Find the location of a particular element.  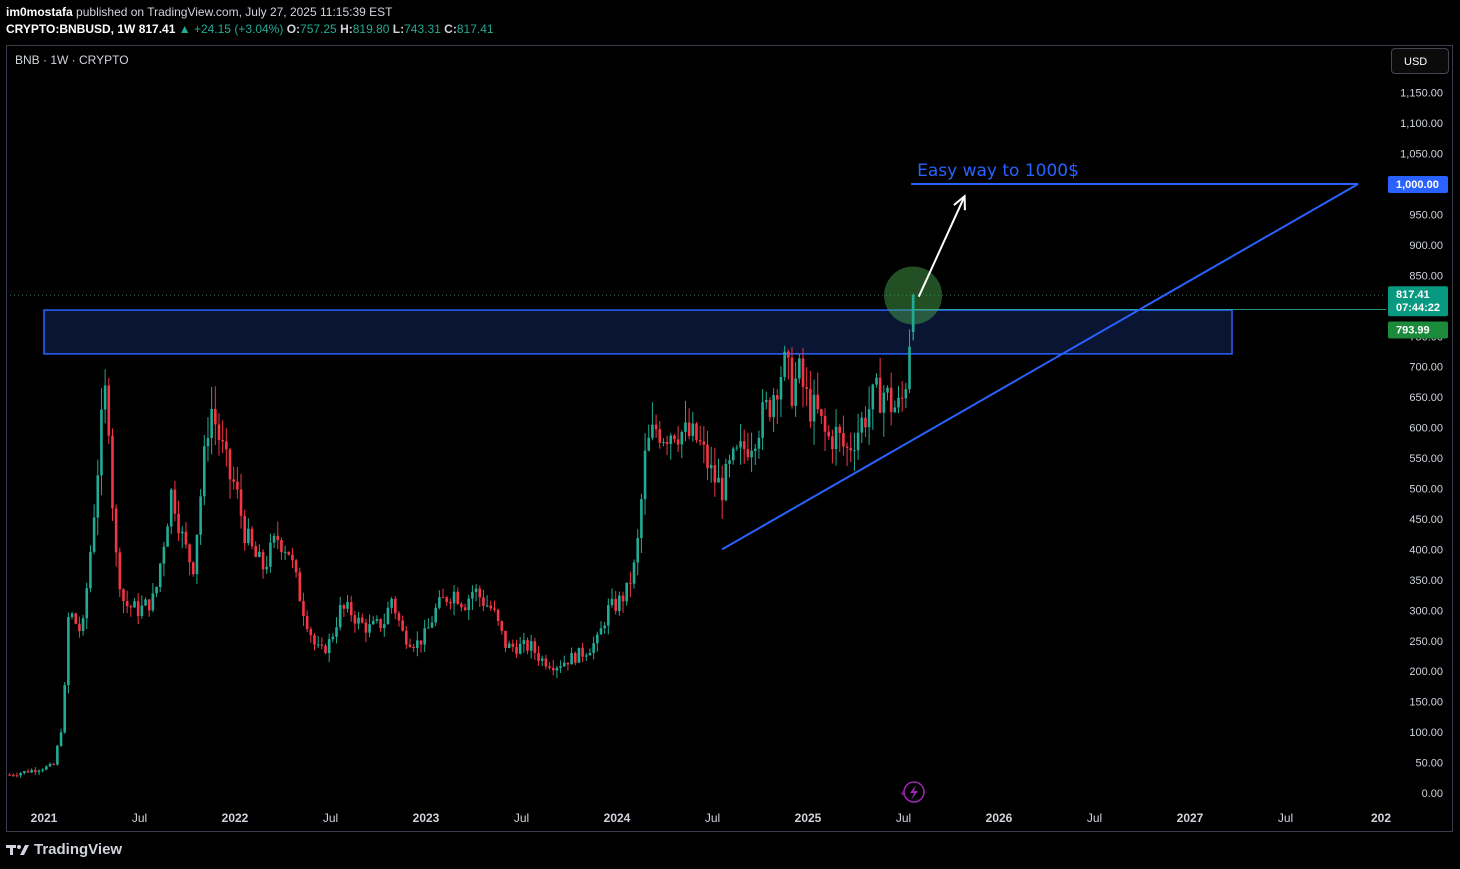

y-tick-label: 900.00 is located at coordinates (1426, 246).